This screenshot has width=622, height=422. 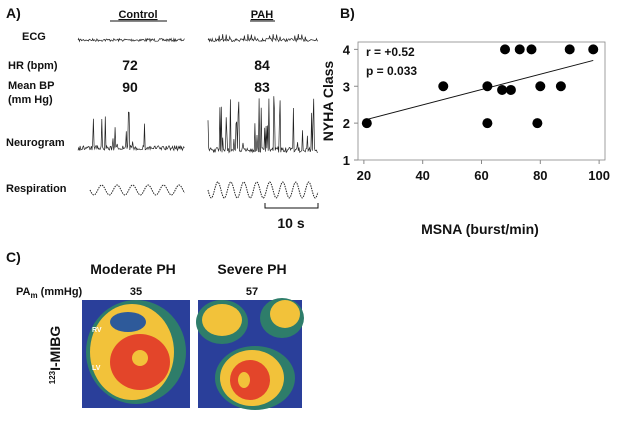 What do you see at coordinates (97, 330) in the screenshot?
I see `rv-label: RV` at bounding box center [97, 330].